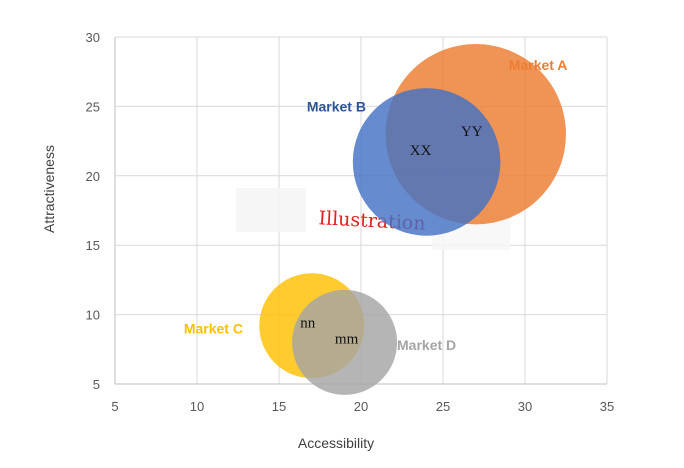  Describe the element at coordinates (525, 406) in the screenshot. I see `x-tick-label: 30` at that location.